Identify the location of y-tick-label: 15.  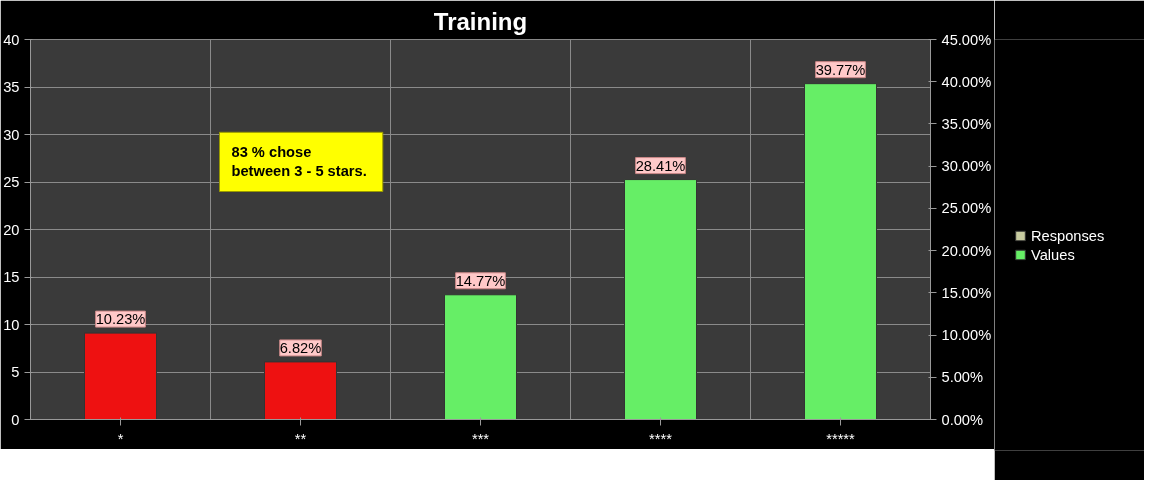
(11, 277).